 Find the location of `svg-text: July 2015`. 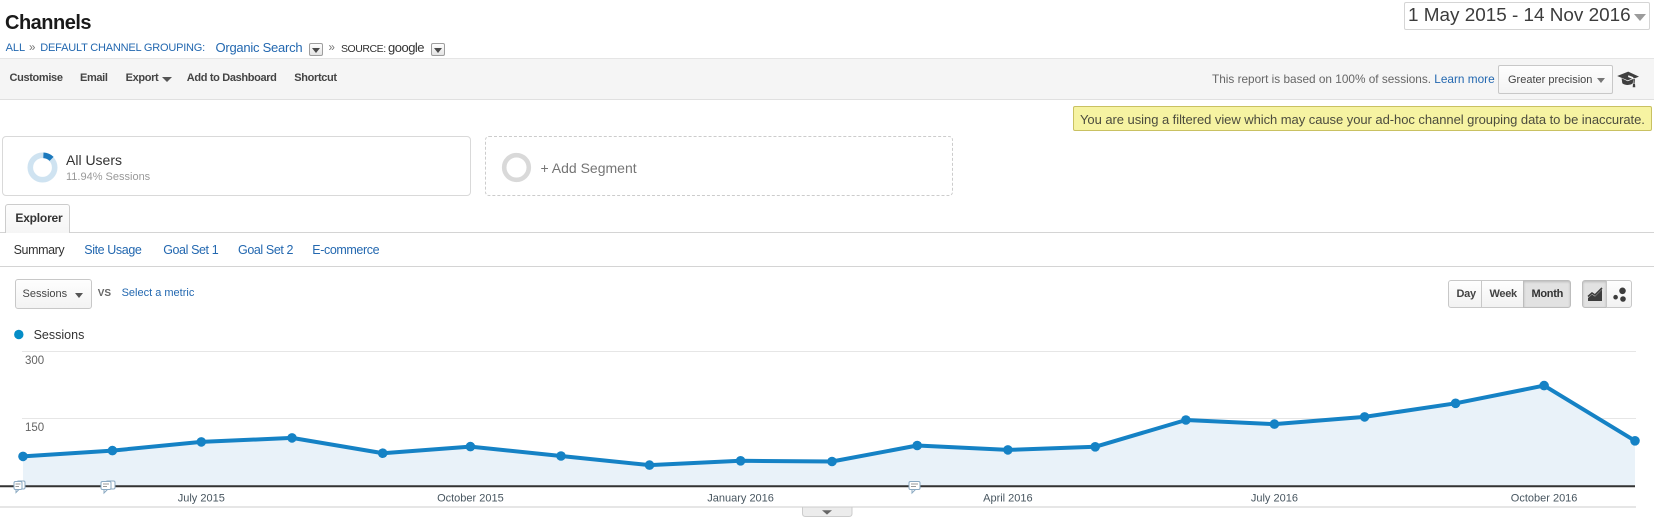

svg-text: July 2015 is located at coordinates (201, 499).